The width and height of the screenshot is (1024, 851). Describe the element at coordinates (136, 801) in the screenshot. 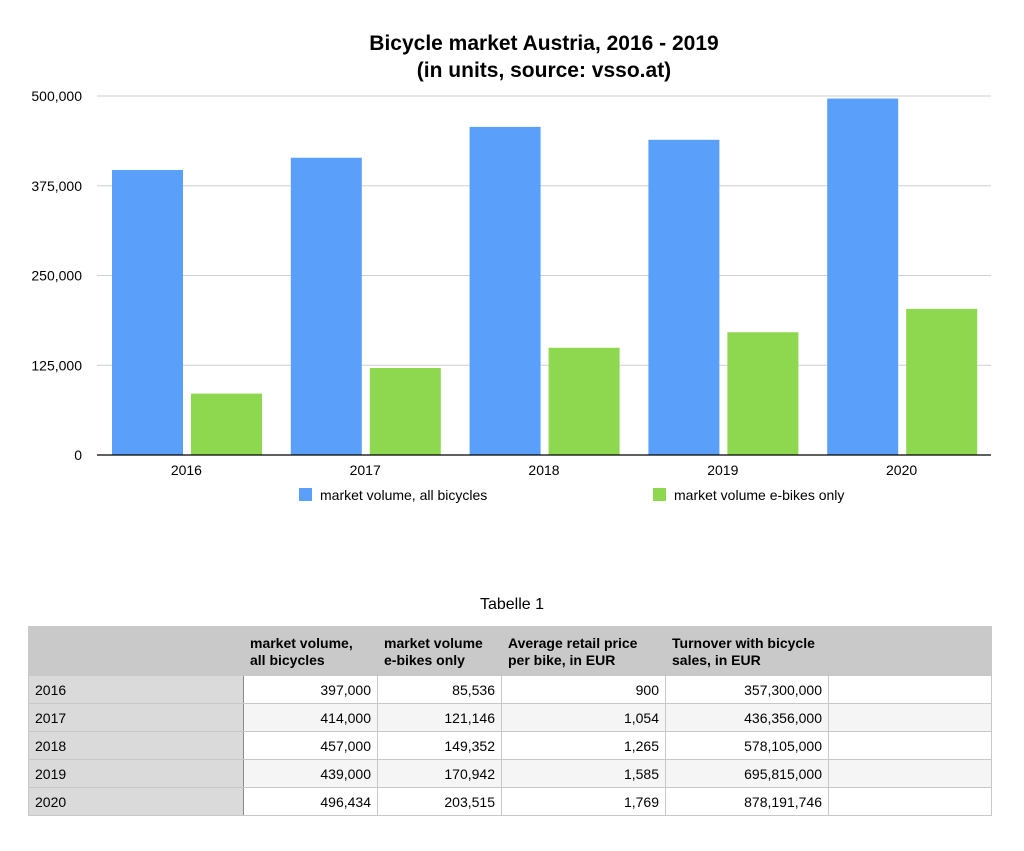

I see `table-row-header: 2020` at that location.